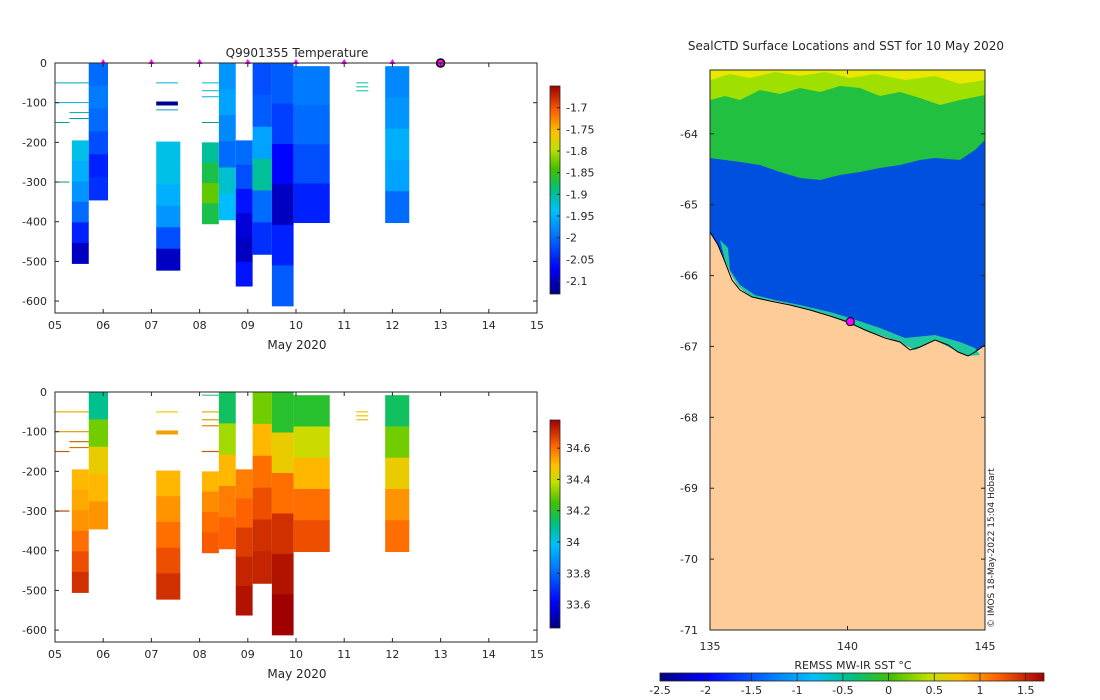  I want to click on salinity-colorbar, so click(555, 524).